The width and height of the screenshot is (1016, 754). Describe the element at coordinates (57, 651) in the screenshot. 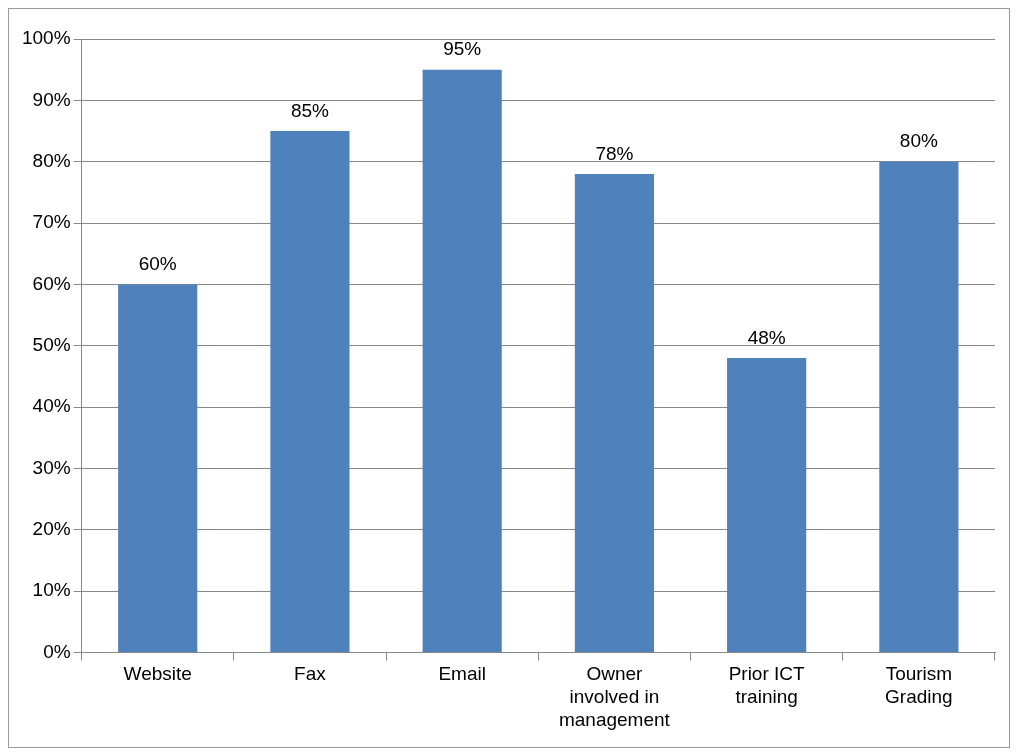

I see `y-tick-label: 0%` at that location.